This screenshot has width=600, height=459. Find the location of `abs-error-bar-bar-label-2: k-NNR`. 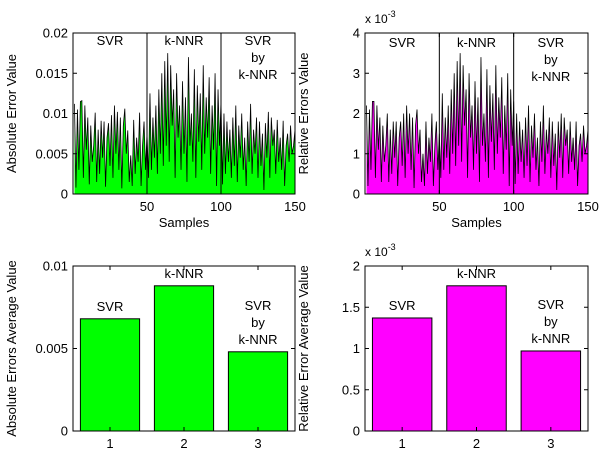

abs-error-bar-bar-label-2: k-NNR is located at coordinates (184, 273).